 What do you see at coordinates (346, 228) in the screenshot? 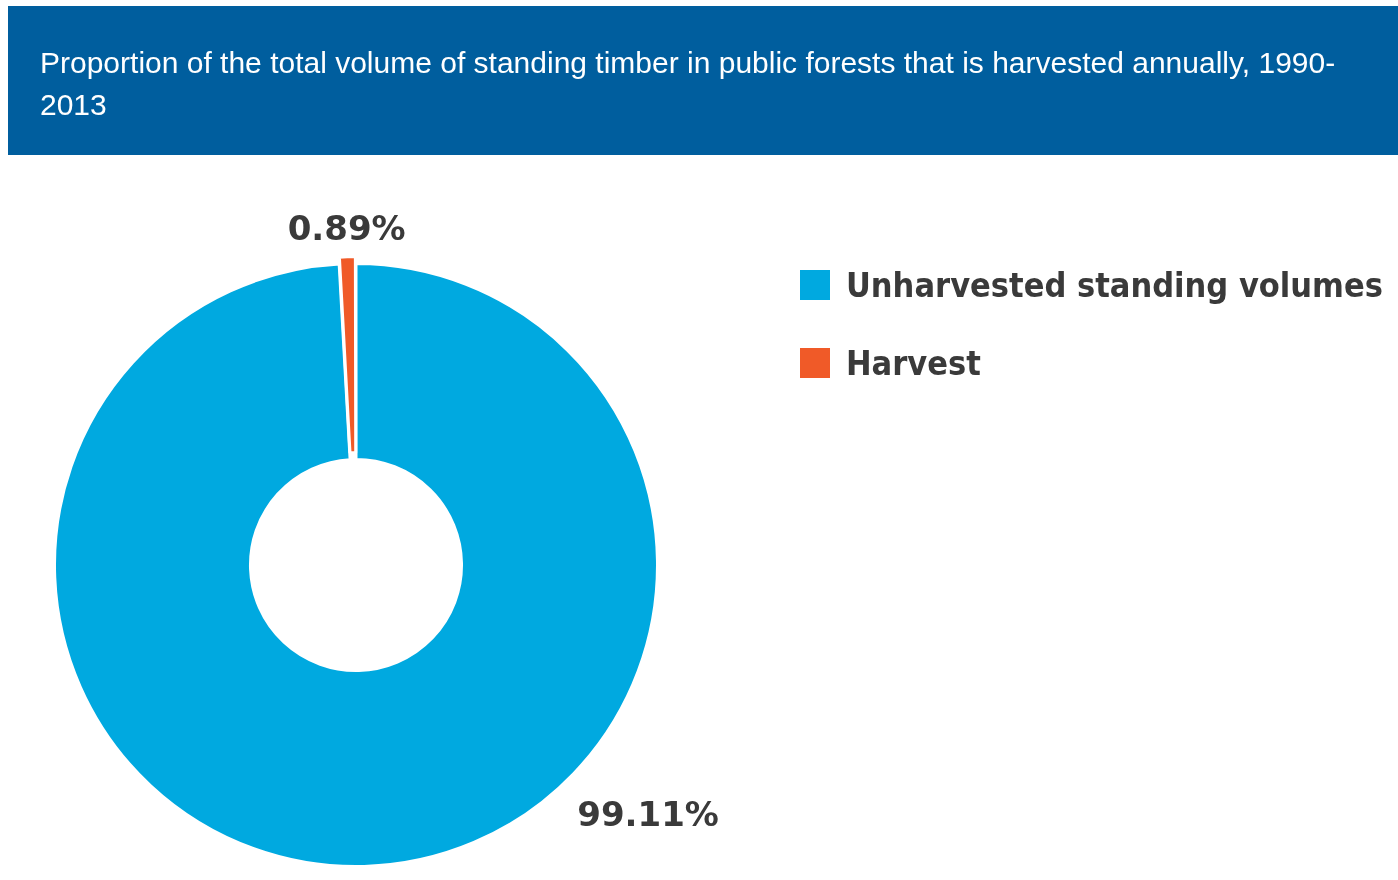
I see `data-label: 0.89%` at bounding box center [346, 228].